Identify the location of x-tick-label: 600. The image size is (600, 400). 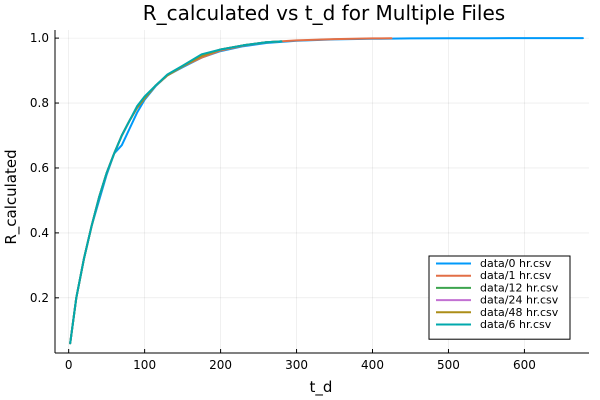
(524, 365).